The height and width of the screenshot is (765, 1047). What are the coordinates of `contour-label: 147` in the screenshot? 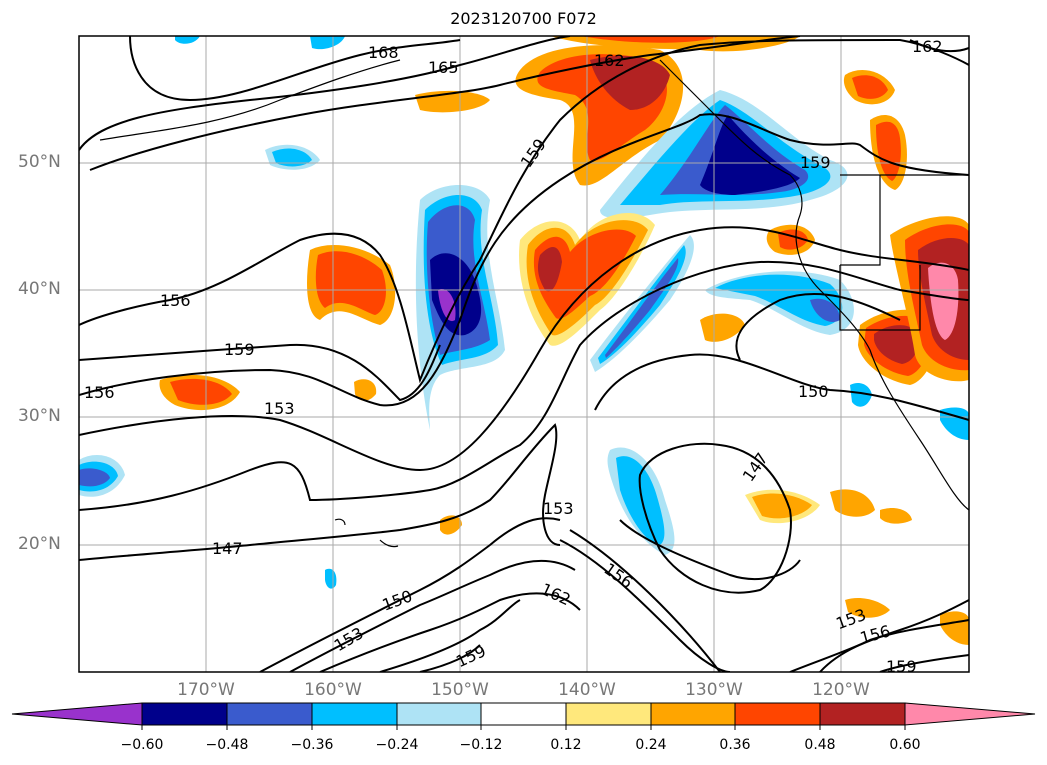 It's located at (227, 548).